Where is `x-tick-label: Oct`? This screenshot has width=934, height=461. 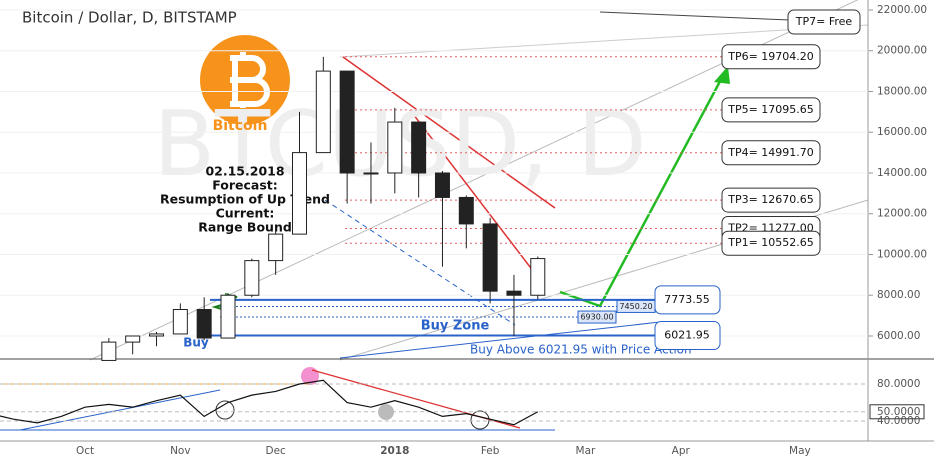 x-tick-label: Oct is located at coordinates (85, 451).